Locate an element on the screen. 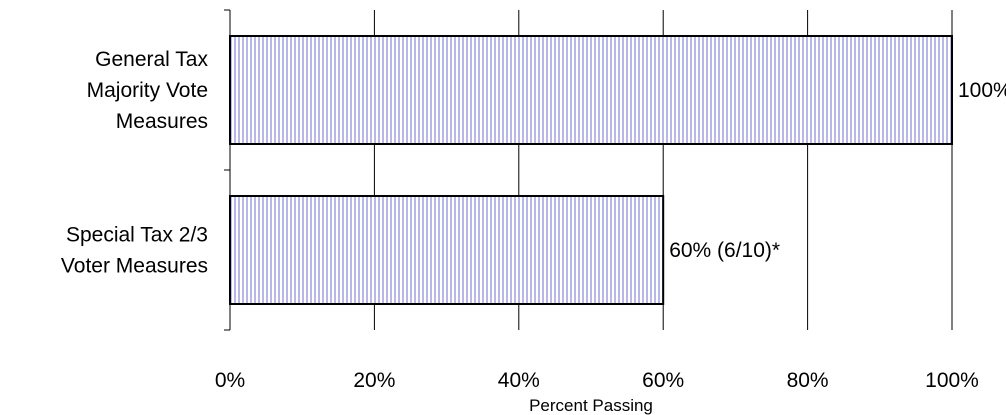 The image size is (1006, 415). category-label: Measures is located at coordinates (162, 121).